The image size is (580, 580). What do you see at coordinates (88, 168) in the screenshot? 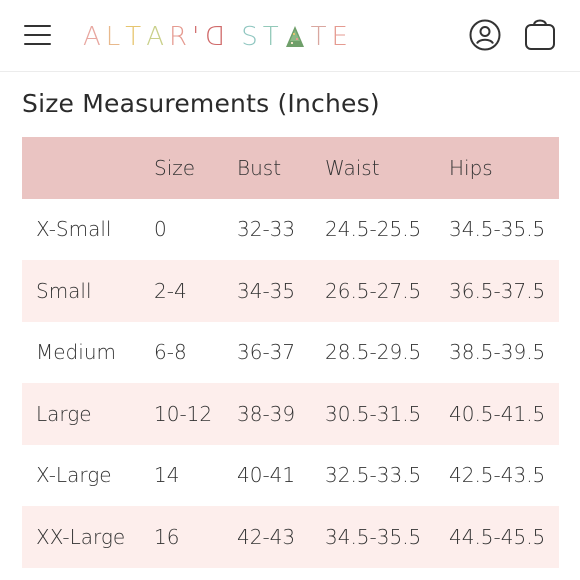
I see `column-header` at bounding box center [88, 168].